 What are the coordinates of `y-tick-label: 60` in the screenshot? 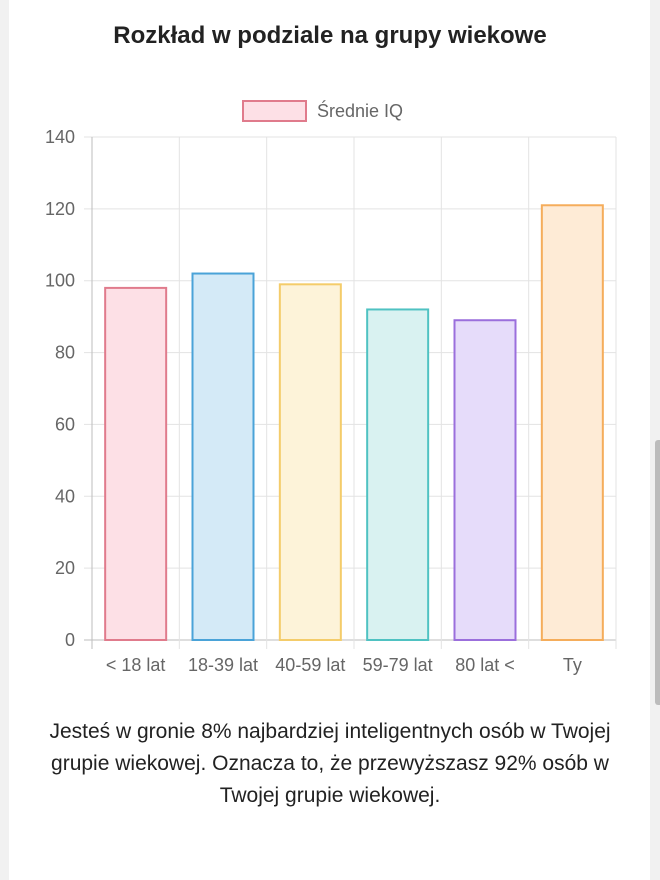 It's located at (65, 424).